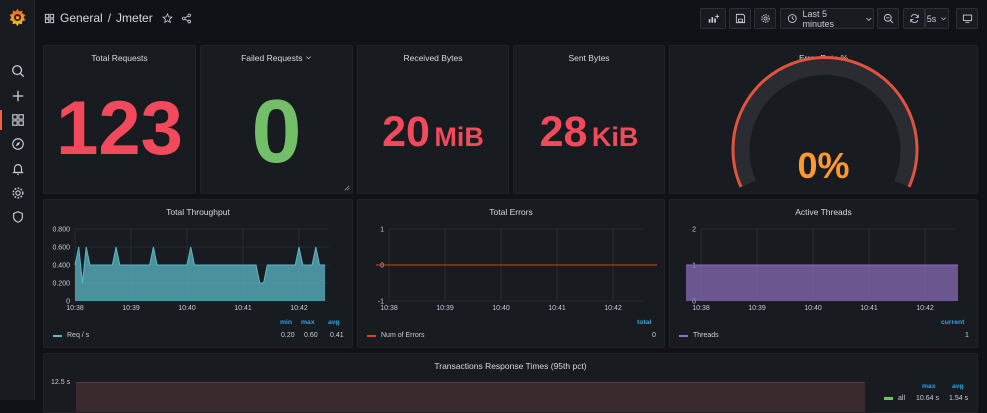  What do you see at coordinates (706, 335) in the screenshot?
I see `legend-series-name: Threads` at bounding box center [706, 335].